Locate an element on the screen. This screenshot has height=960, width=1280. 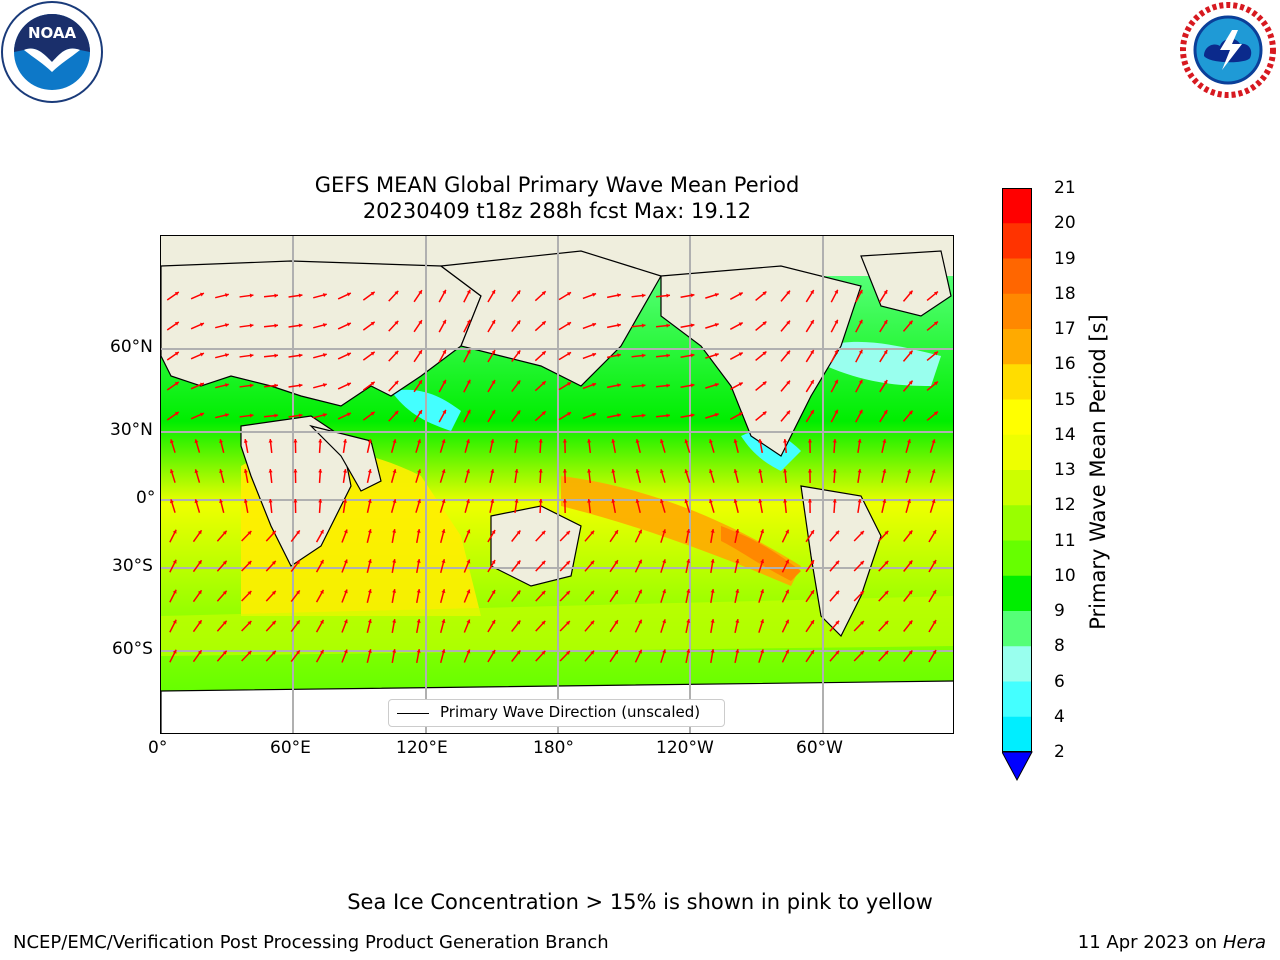
colorbar-title: Primary Wave Mean Period [s] is located at coordinates (1098, 472).